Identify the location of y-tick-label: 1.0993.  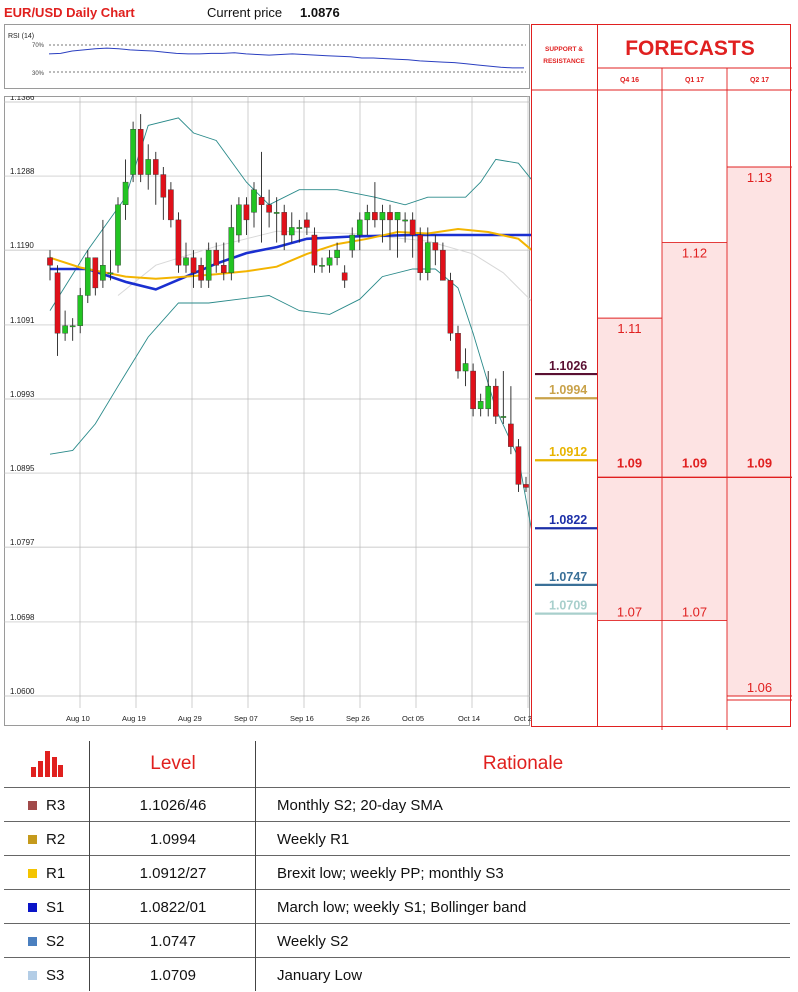
(22, 394).